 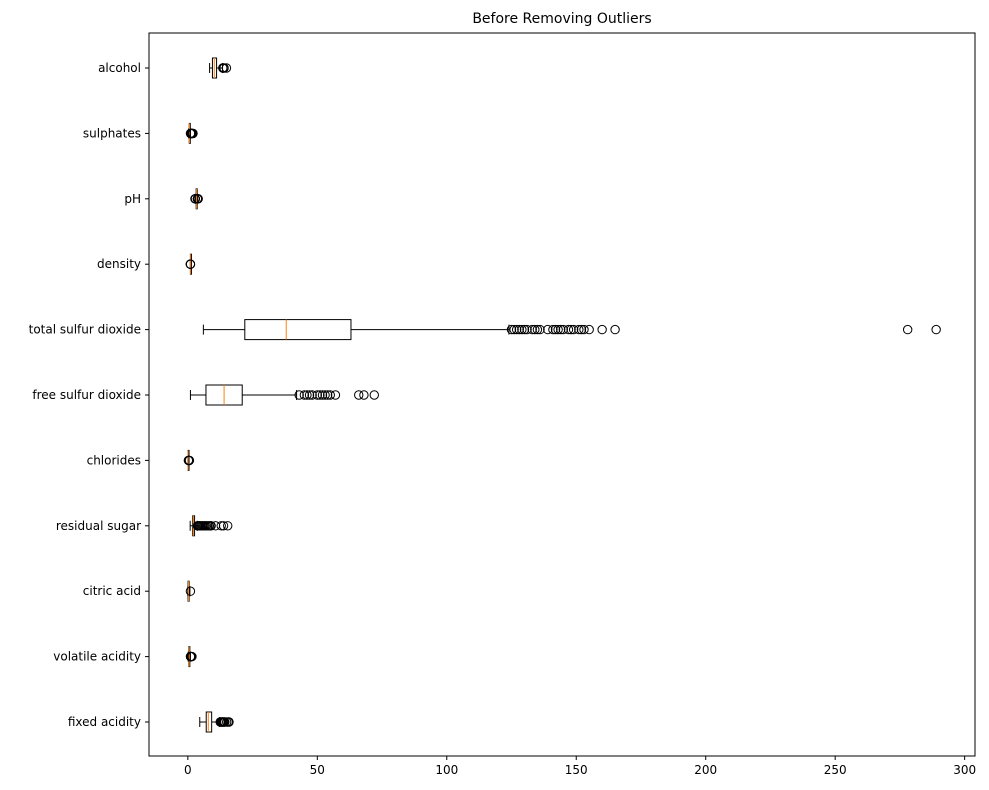 What do you see at coordinates (835, 770) in the screenshot?
I see `x-tick-label: 250` at bounding box center [835, 770].